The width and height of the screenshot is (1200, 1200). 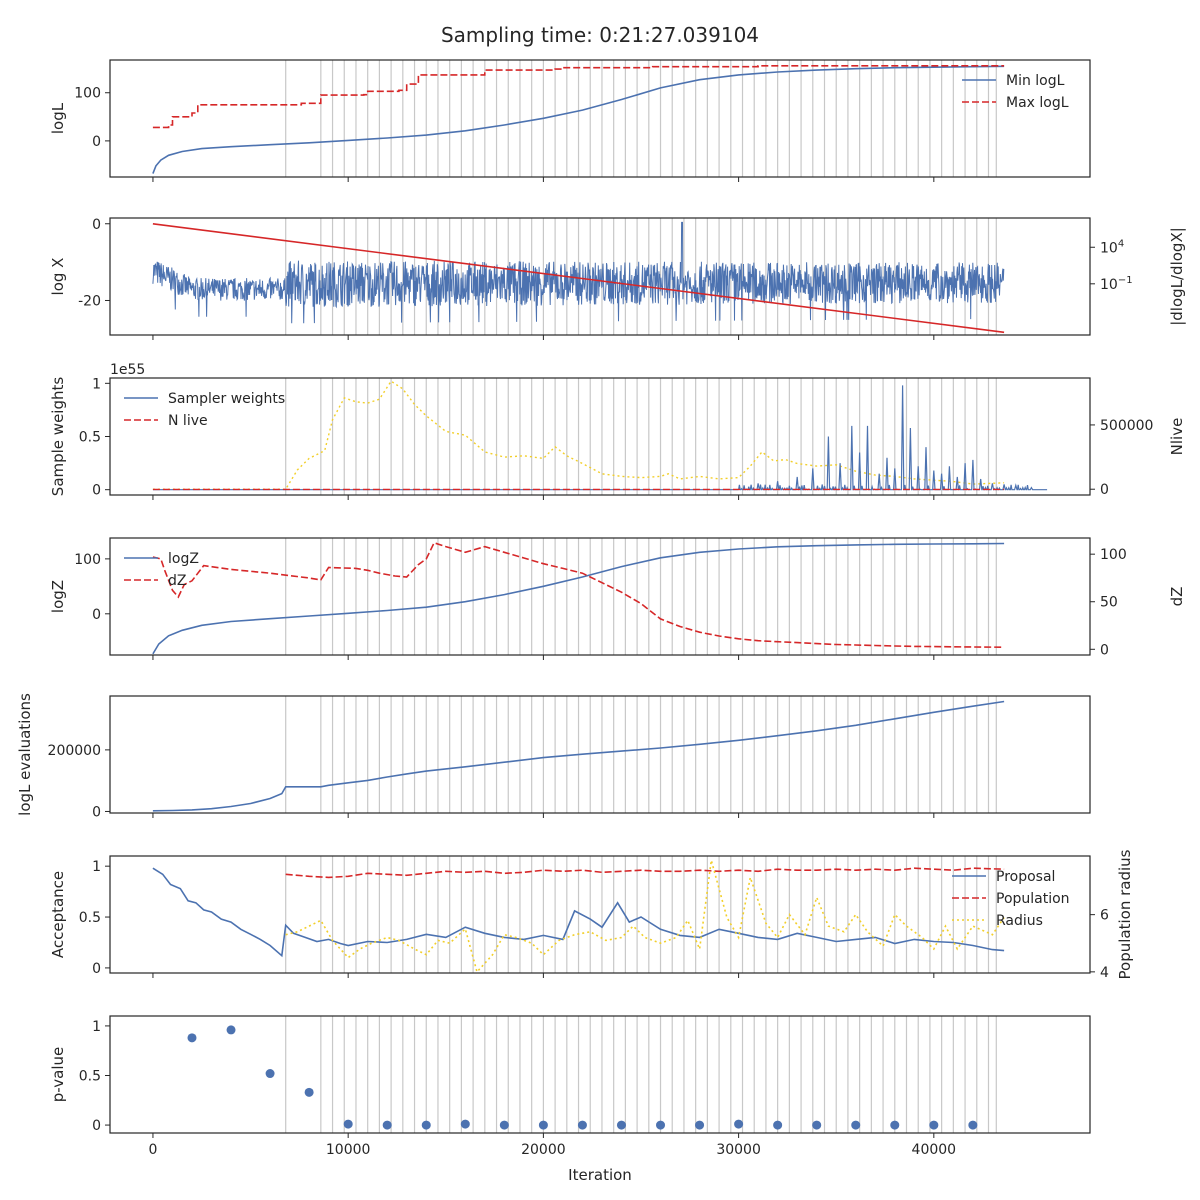 I want to click on series-min-logl, so click(x=578, y=119).